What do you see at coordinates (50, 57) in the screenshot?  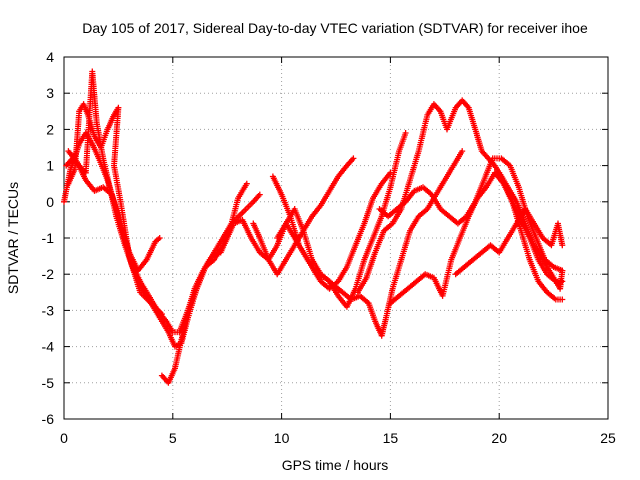 I see `y-tick-label: 4` at bounding box center [50, 57].